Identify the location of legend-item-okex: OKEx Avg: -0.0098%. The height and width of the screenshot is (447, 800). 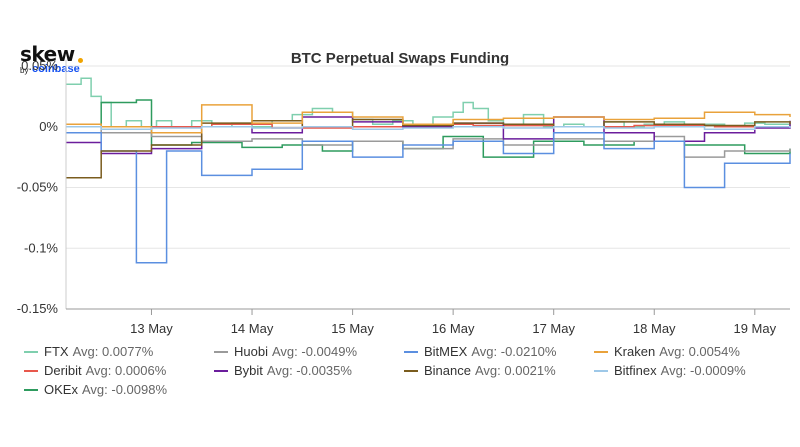
(95, 389).